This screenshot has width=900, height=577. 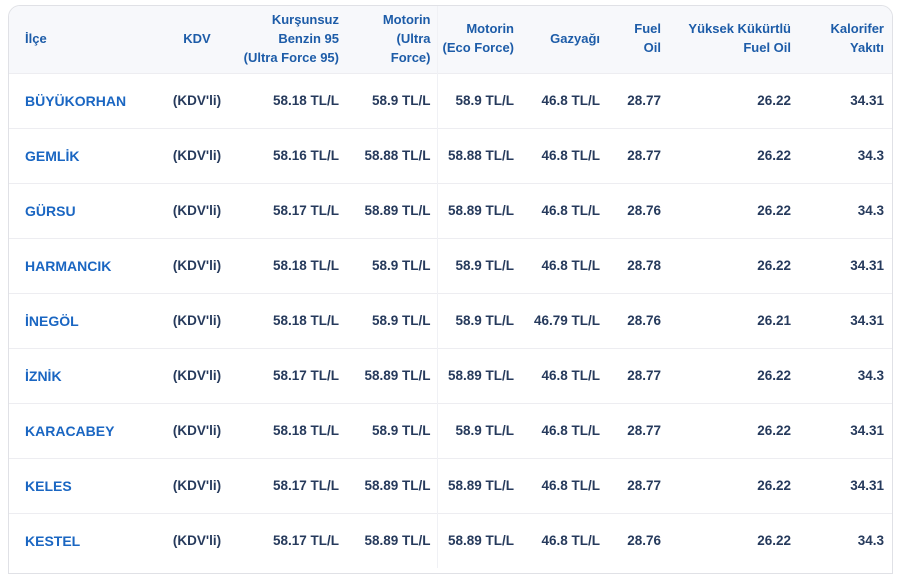 What do you see at coordinates (84, 265) in the screenshot?
I see `district-link: HARMANCIK` at bounding box center [84, 265].